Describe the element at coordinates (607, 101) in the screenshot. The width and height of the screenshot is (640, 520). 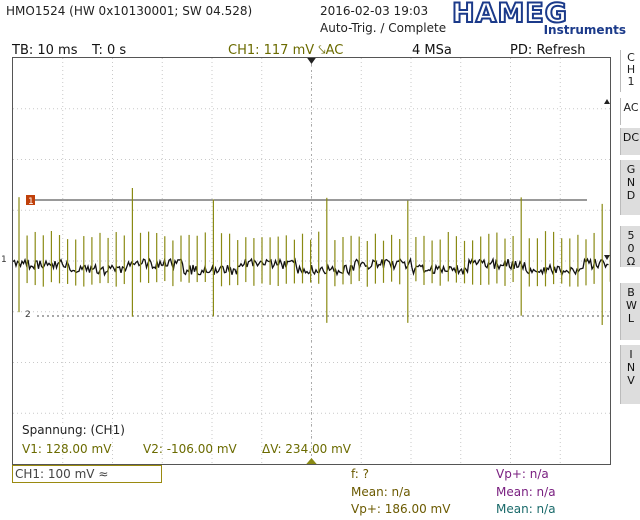
I see `upper-arrow-icon` at that location.